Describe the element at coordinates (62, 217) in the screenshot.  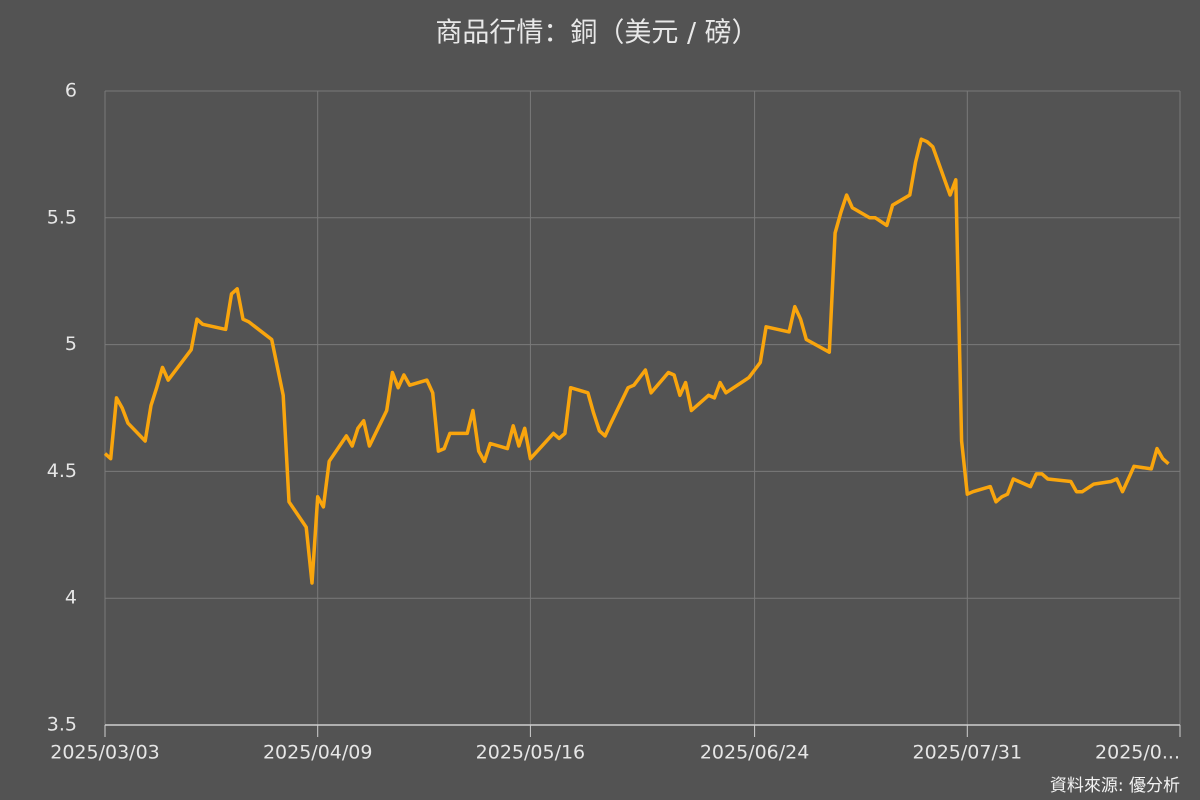
I see `y-tick-label: 5.5` at that location.